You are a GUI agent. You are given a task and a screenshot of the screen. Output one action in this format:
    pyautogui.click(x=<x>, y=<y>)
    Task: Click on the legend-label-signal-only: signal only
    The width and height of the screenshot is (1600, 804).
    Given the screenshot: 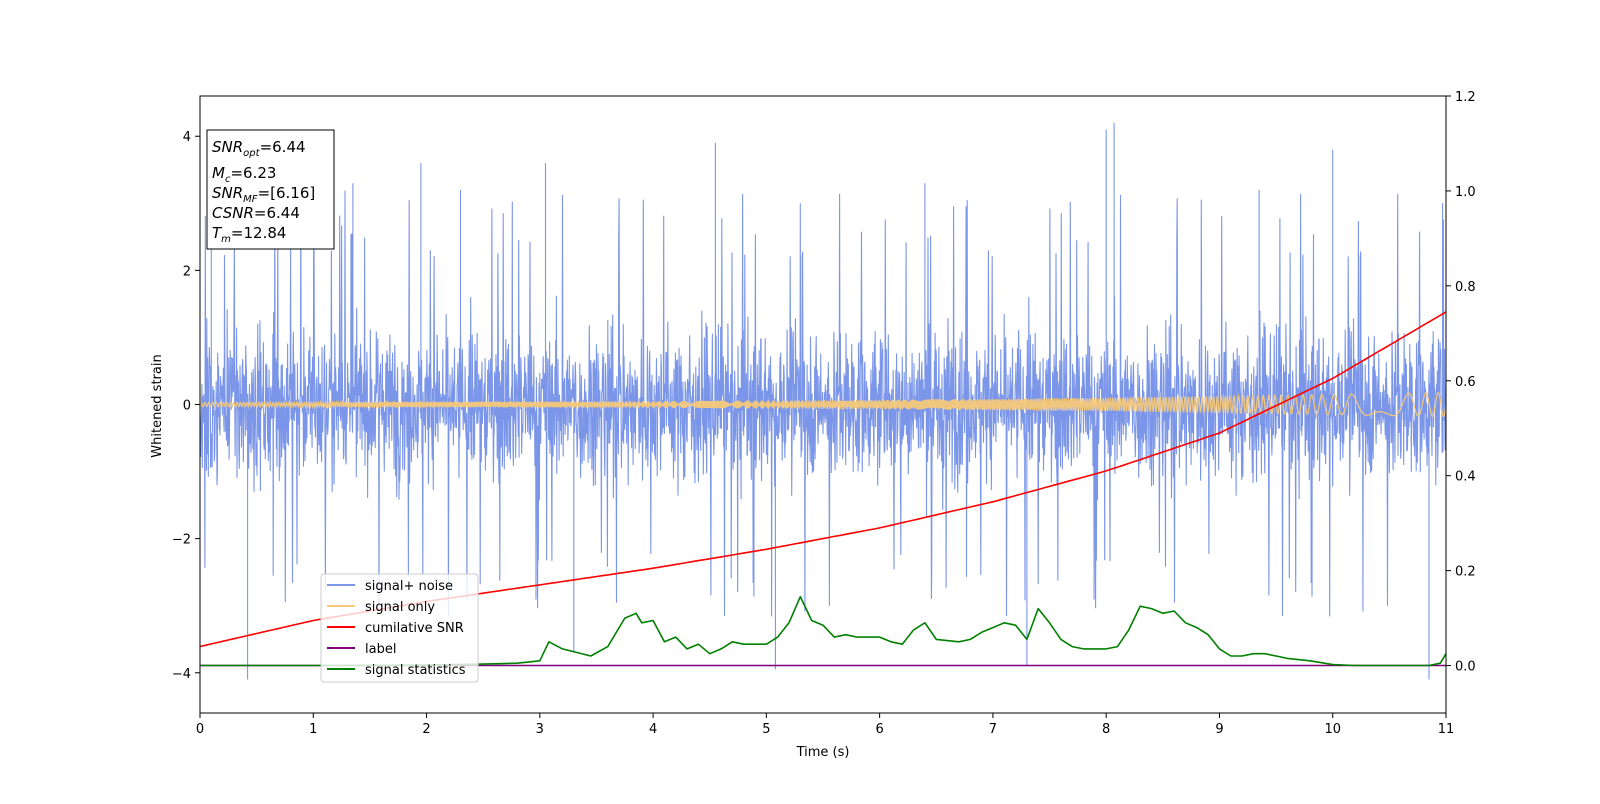 What is the action you would take?
    pyautogui.click(x=400, y=607)
    